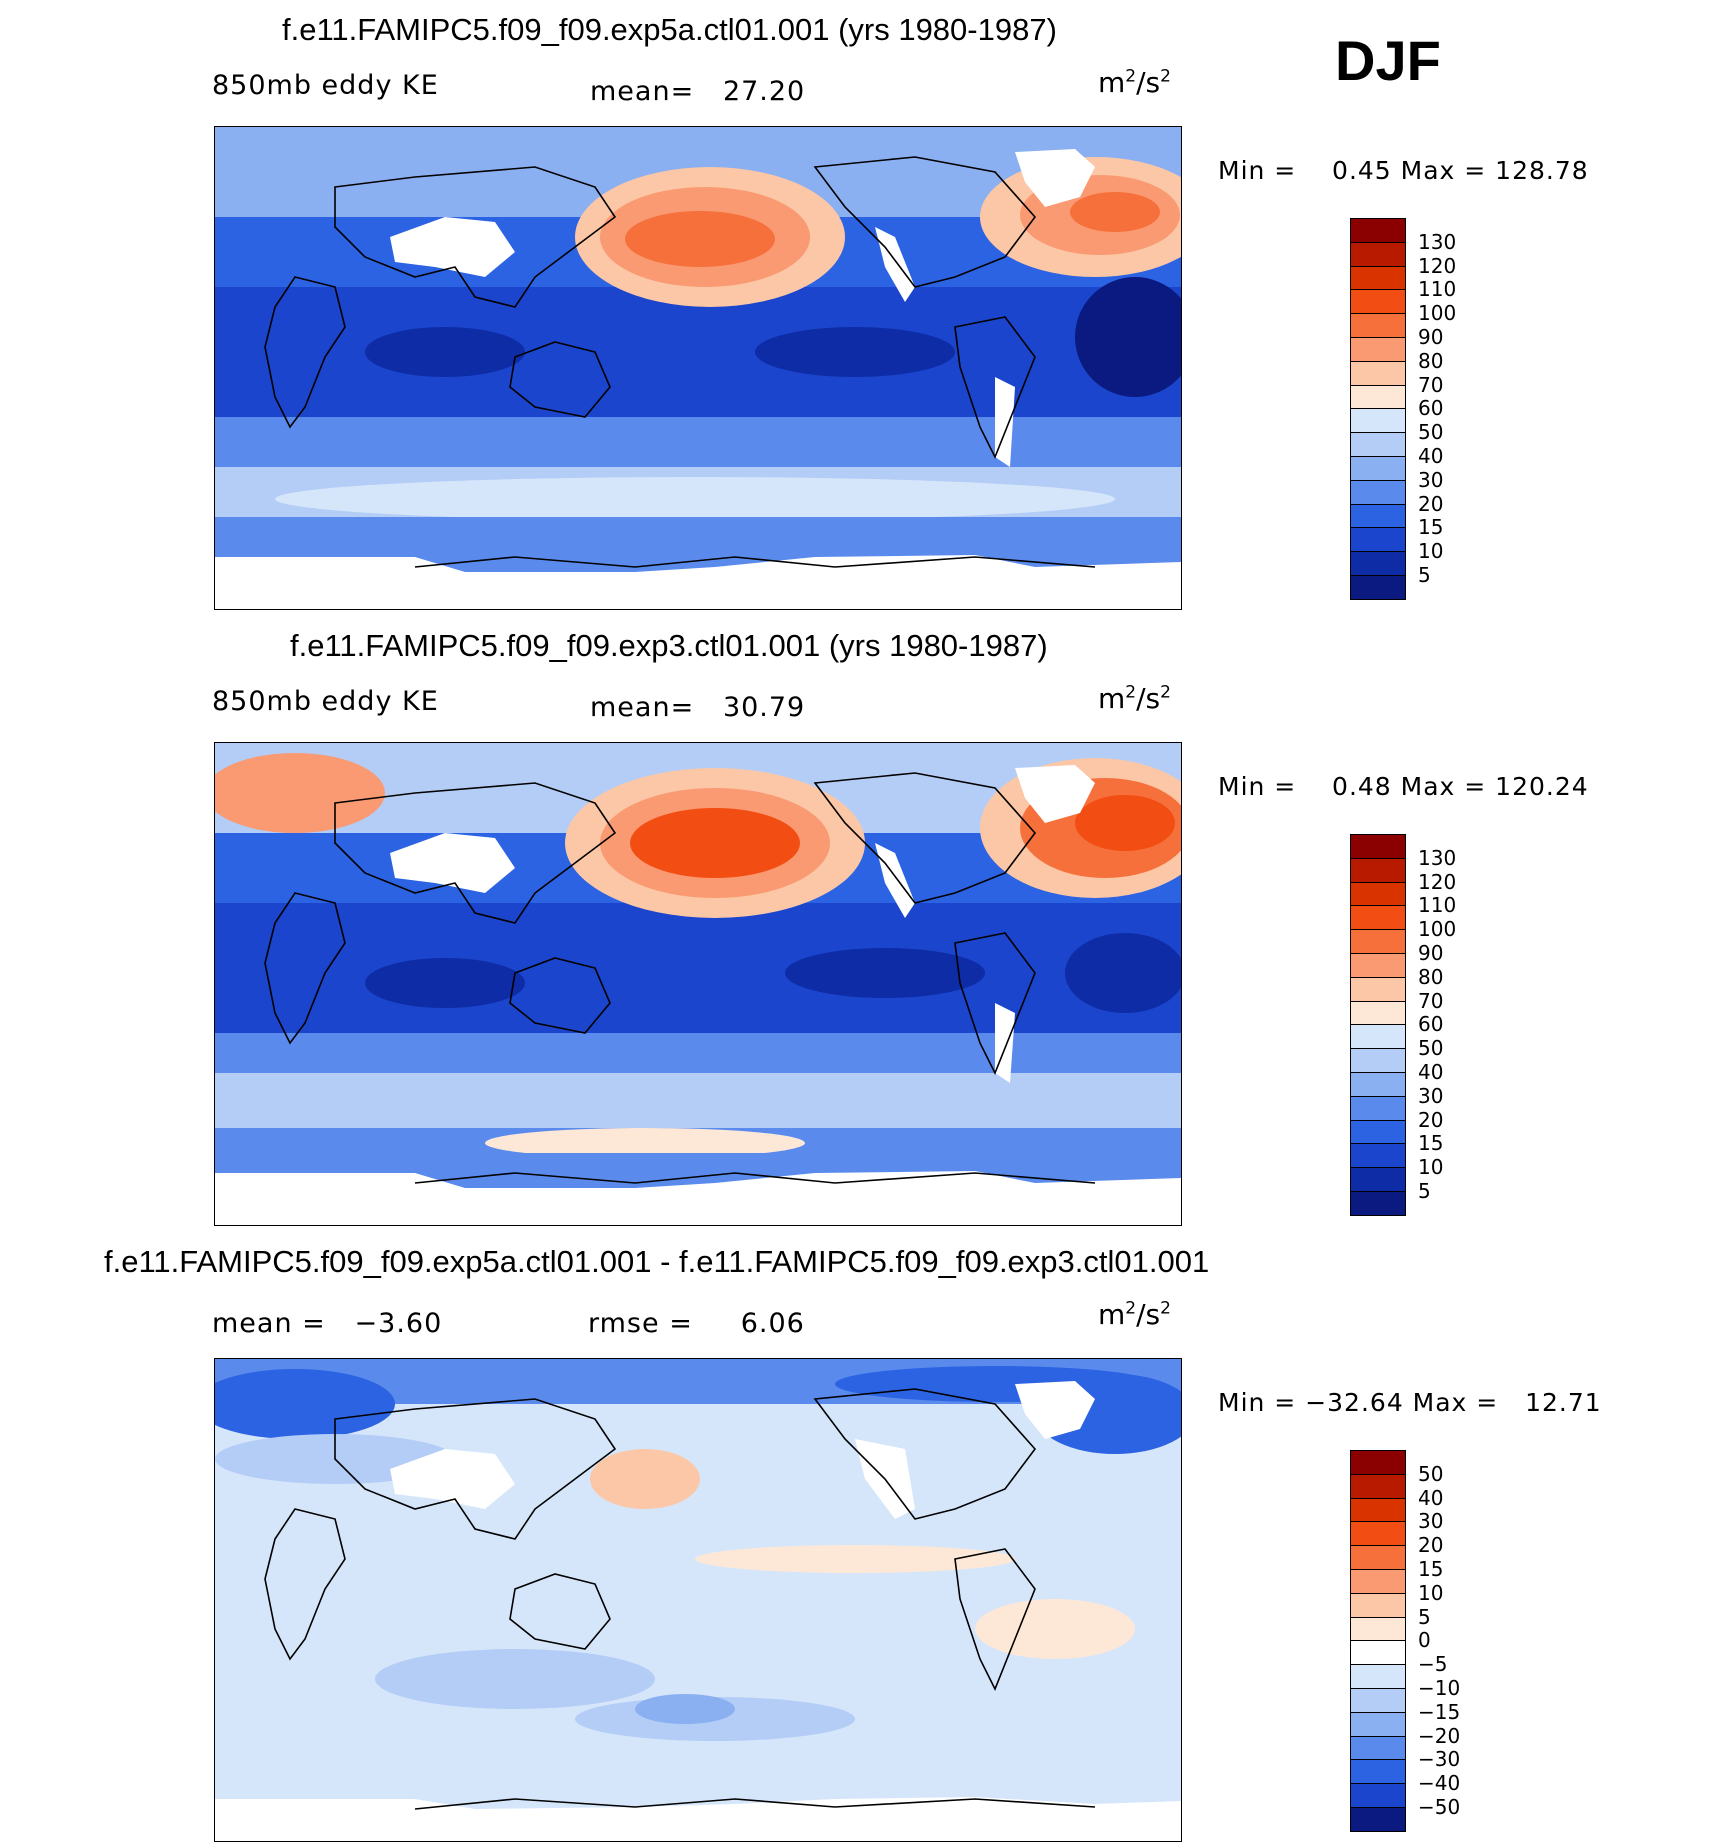  I want to click on tropical-minimum-atlantic, so click(1123, 973).